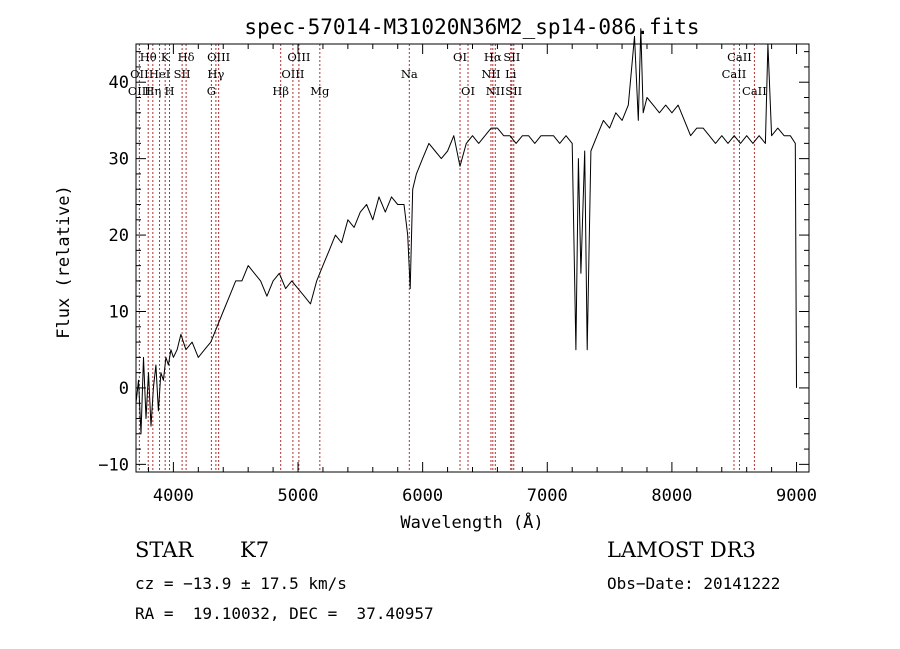 The image size is (900, 649). I want to click on survey-name: LAMOST DR3, so click(681, 550).